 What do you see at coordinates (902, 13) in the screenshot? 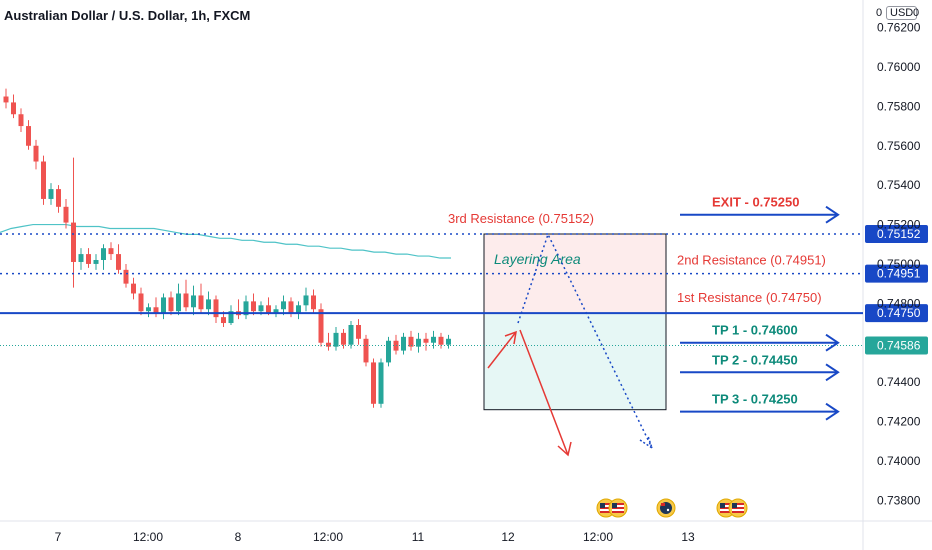
I see `currency-button: USD` at bounding box center [902, 13].